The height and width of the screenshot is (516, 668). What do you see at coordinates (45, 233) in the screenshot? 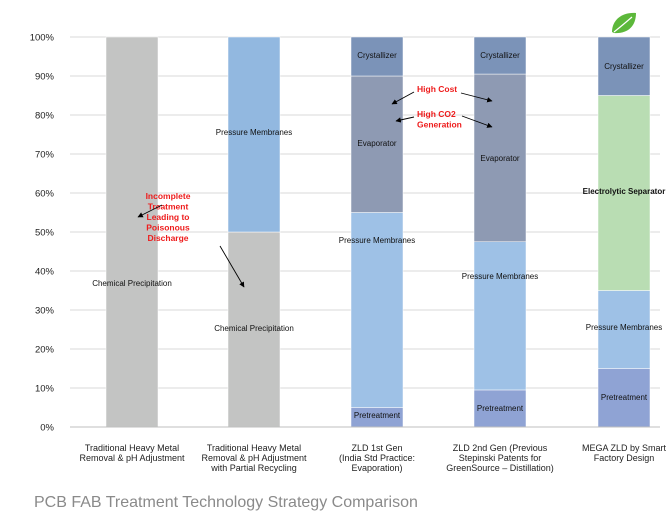
I see `y-tick-label: 50%` at bounding box center [45, 233].